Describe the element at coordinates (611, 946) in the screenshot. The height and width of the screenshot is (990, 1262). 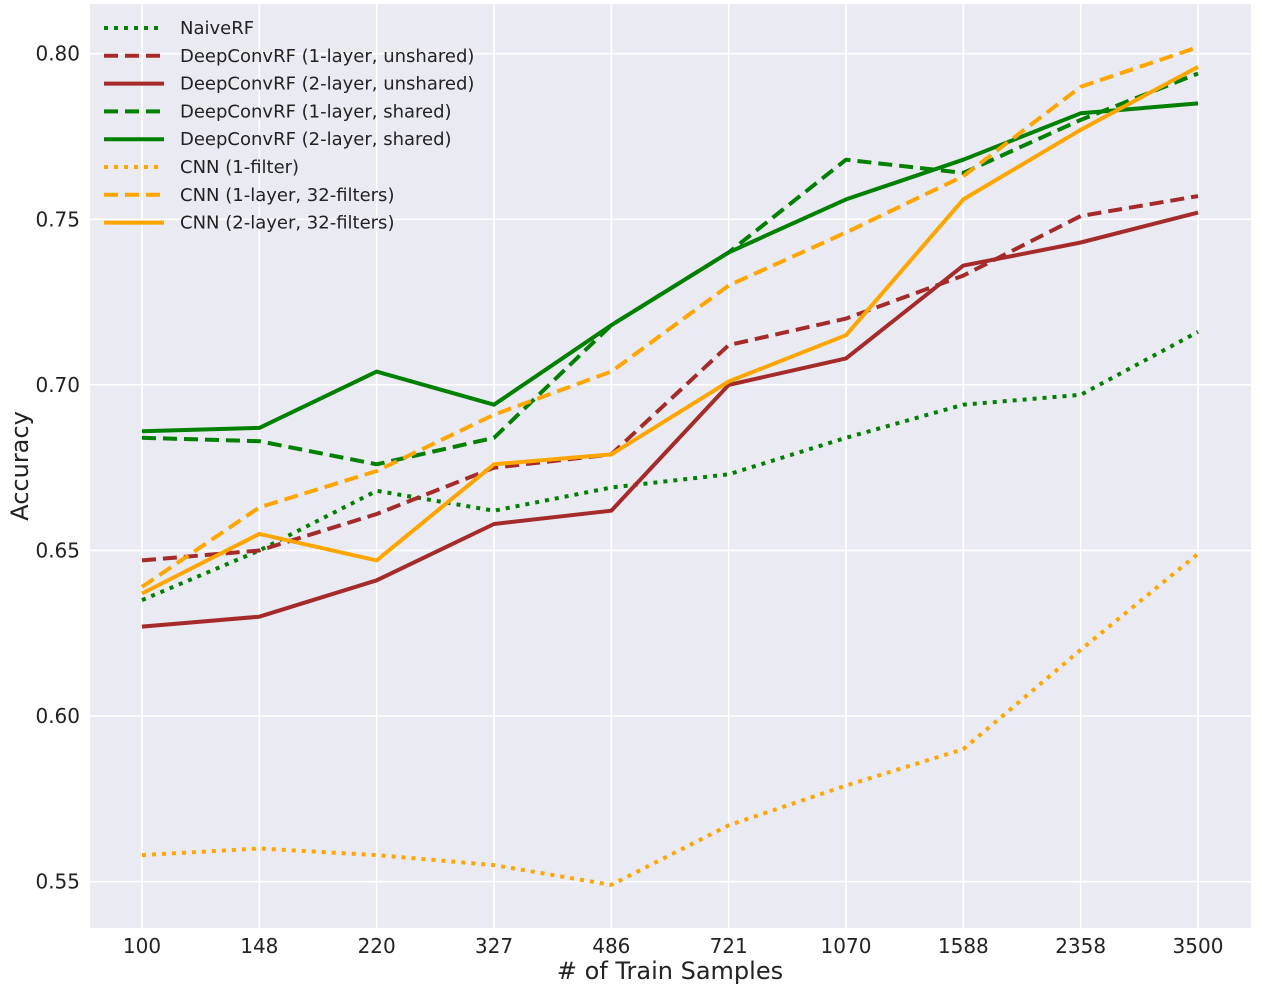
I see `x-tick-label: 486` at that location.